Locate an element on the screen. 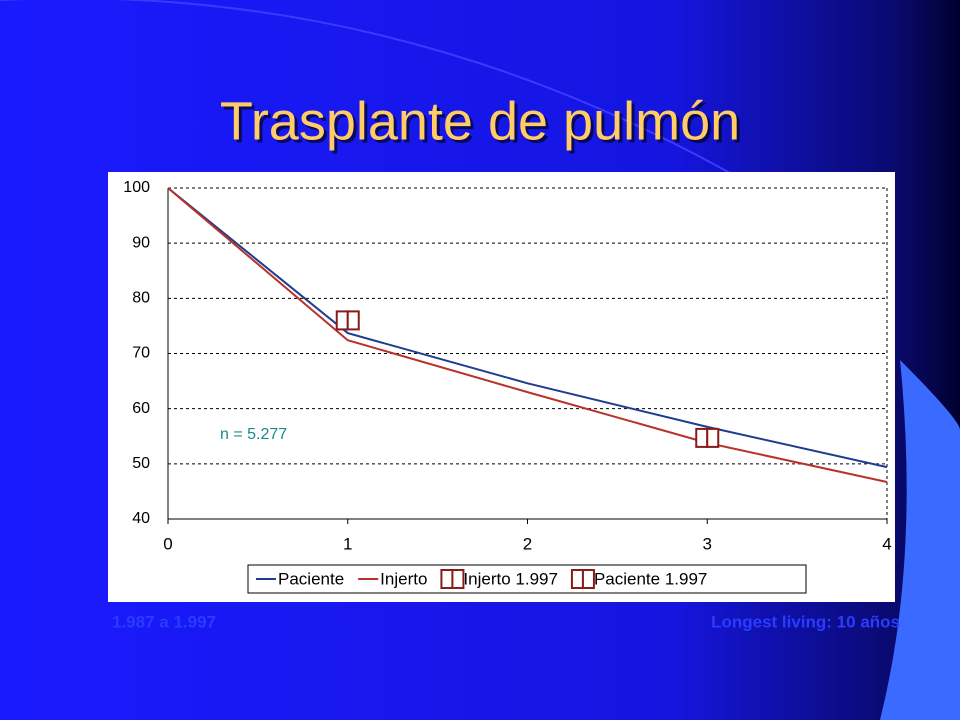 This screenshot has width=960, height=725. y-tick-label: 60 is located at coordinates (141, 408).